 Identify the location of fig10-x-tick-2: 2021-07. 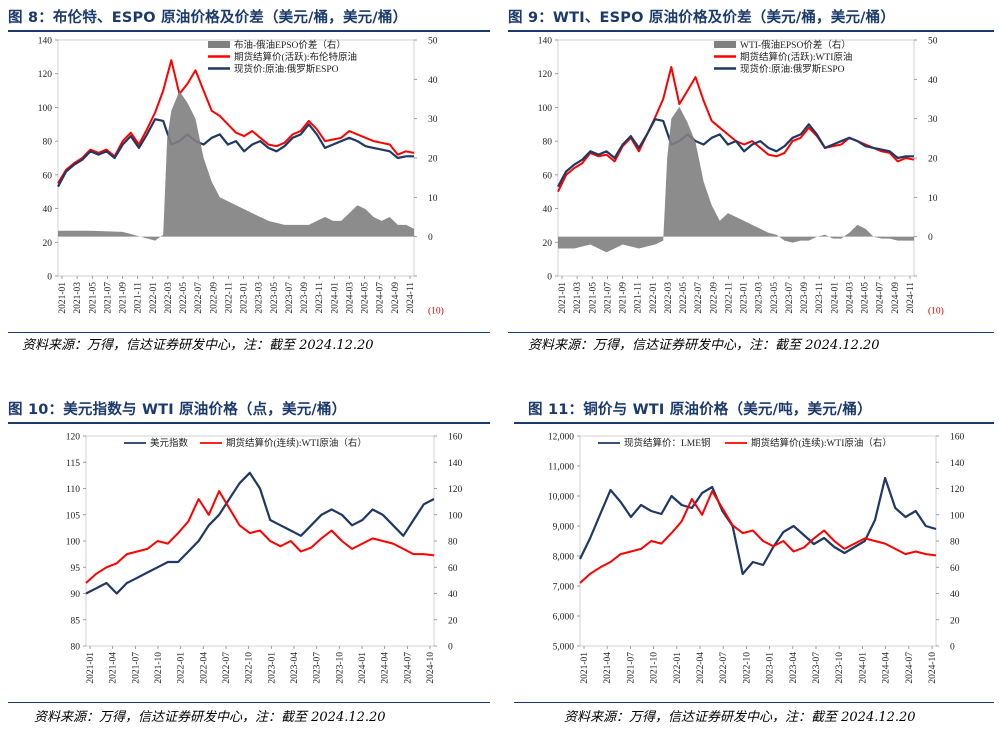
(136, 668).